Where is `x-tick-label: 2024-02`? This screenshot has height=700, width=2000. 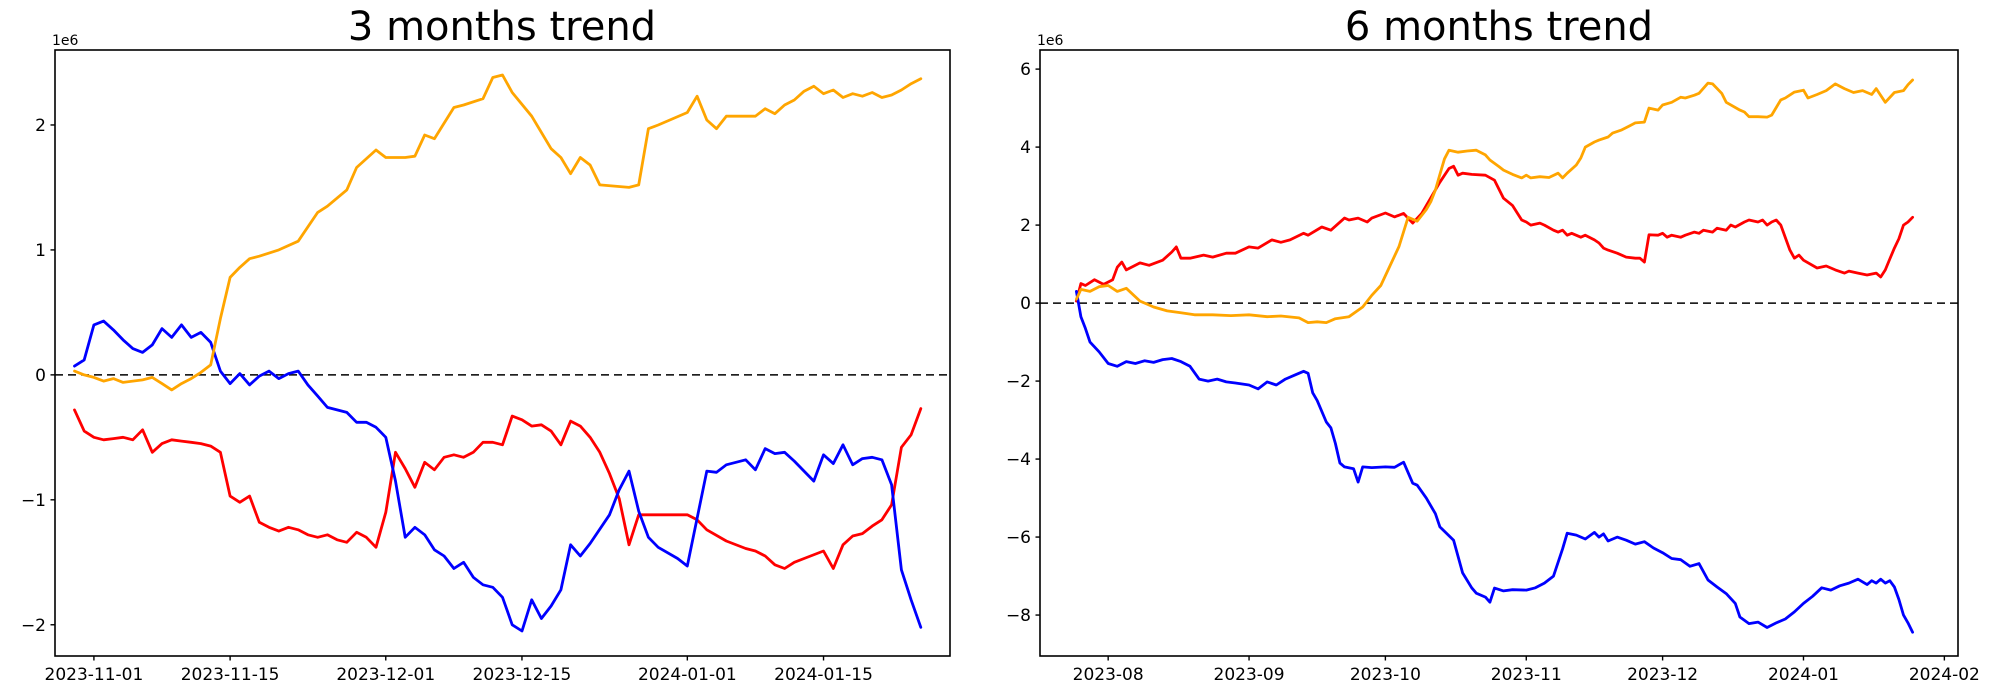
x-tick-label: 2024-02 is located at coordinates (1944, 675).